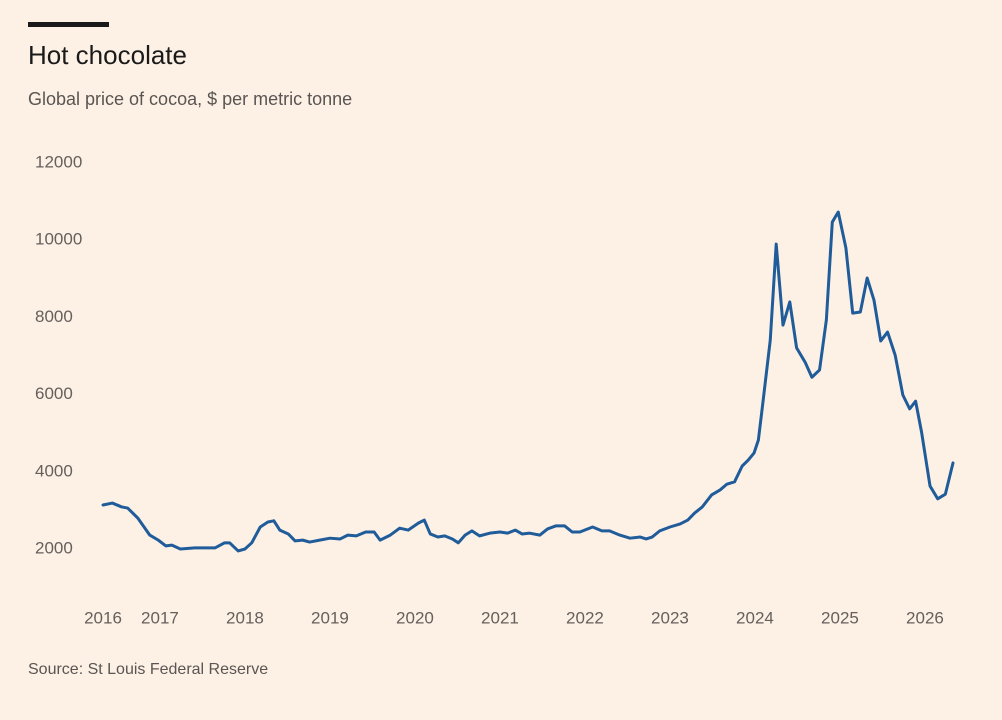  I want to click on x-tick-label: 2022, so click(585, 617).